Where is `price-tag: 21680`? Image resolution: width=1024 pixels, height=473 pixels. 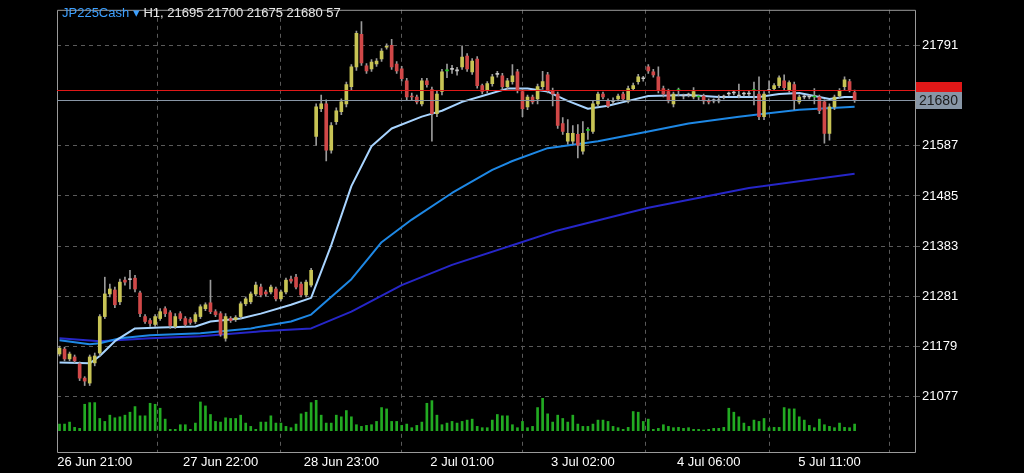 price-tag: 21680 is located at coordinates (939, 100).